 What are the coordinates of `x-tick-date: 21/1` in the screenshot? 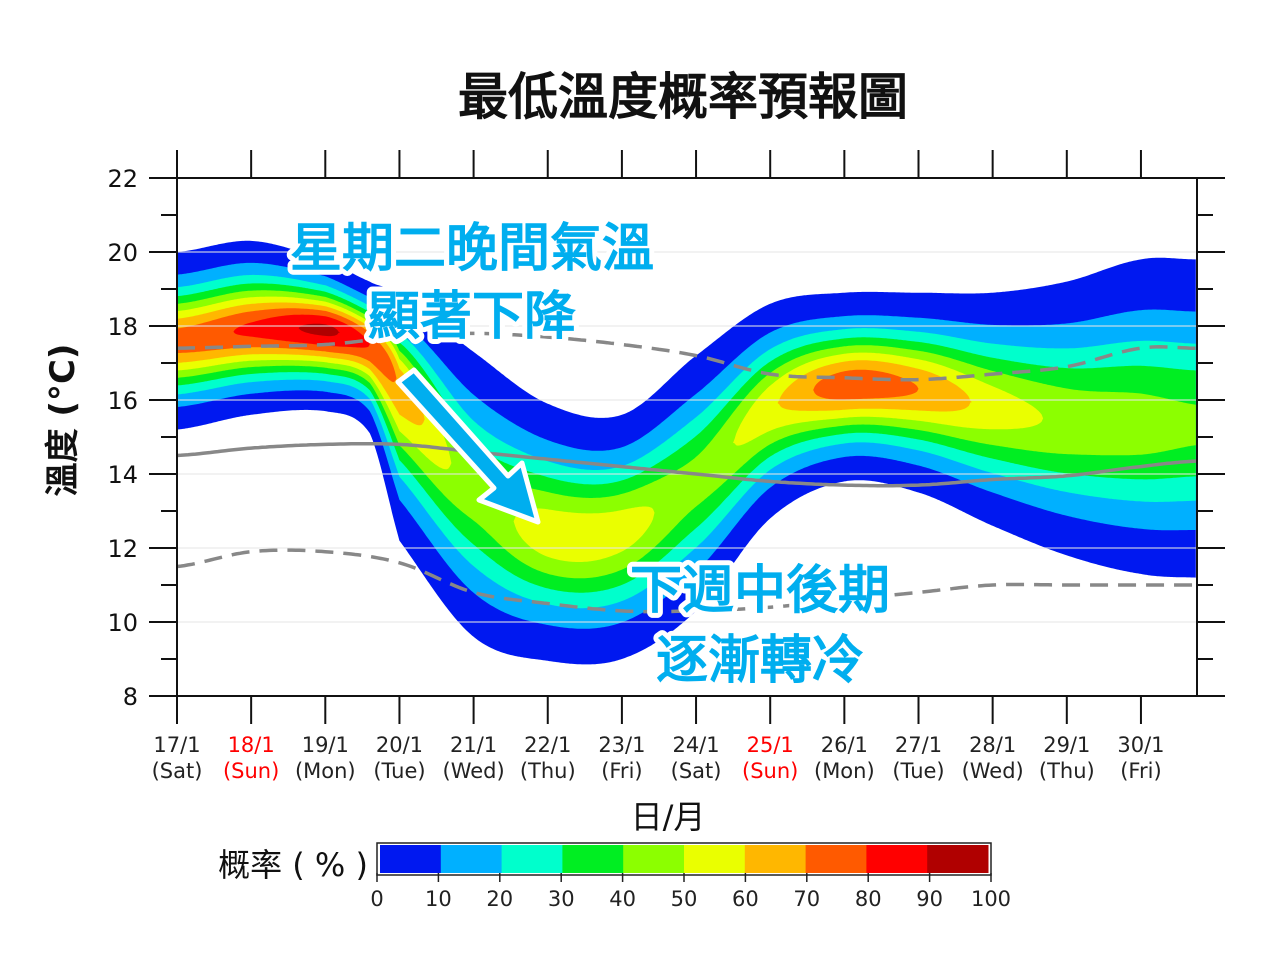 It's located at (473, 745).